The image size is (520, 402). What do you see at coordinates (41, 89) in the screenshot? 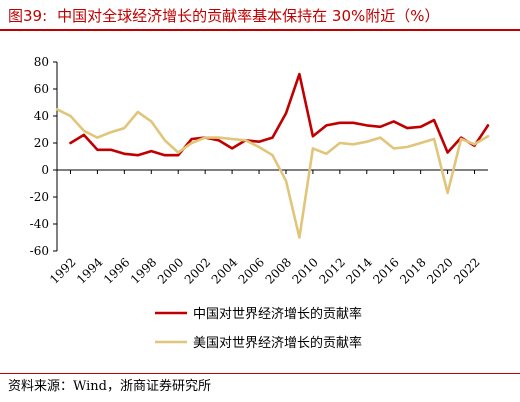
I see `y-tick-label: 60` at bounding box center [41, 89].